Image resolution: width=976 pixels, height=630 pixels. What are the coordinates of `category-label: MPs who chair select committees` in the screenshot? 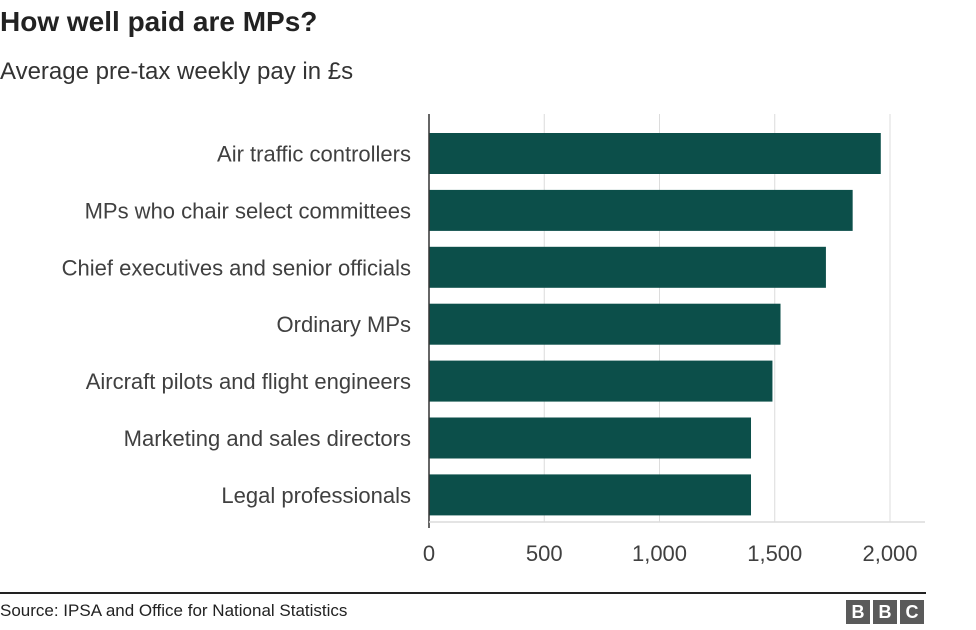 It's located at (248, 210).